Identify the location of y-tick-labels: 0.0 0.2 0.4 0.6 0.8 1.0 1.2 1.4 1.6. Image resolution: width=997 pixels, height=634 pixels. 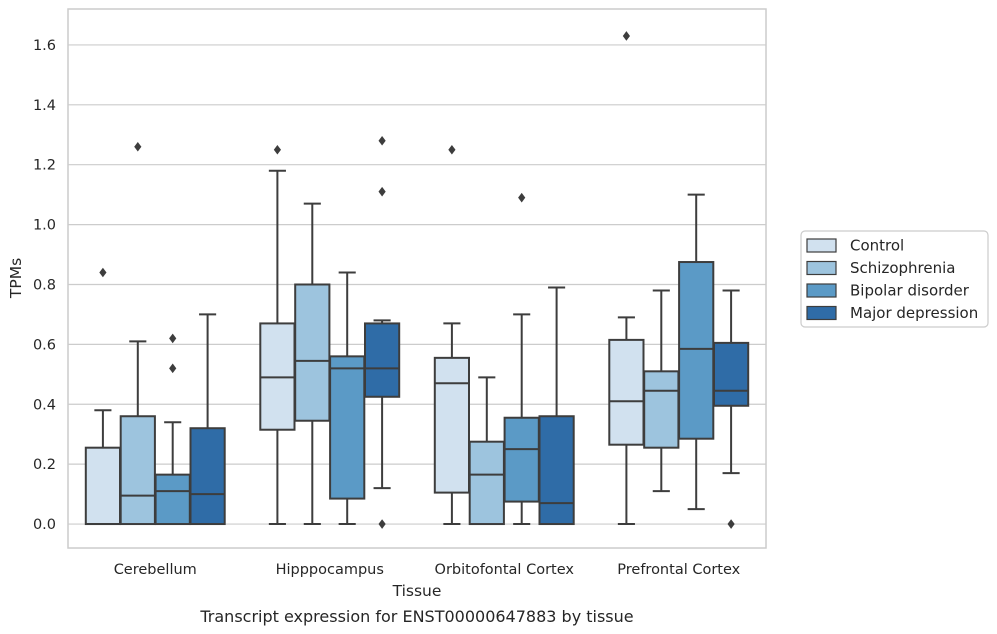
(44, 285).